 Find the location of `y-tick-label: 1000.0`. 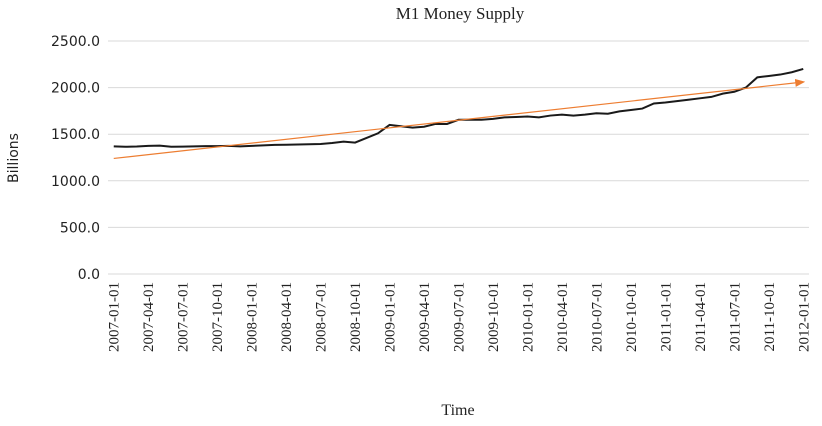

y-tick-label: 1000.0 is located at coordinates (75, 182).